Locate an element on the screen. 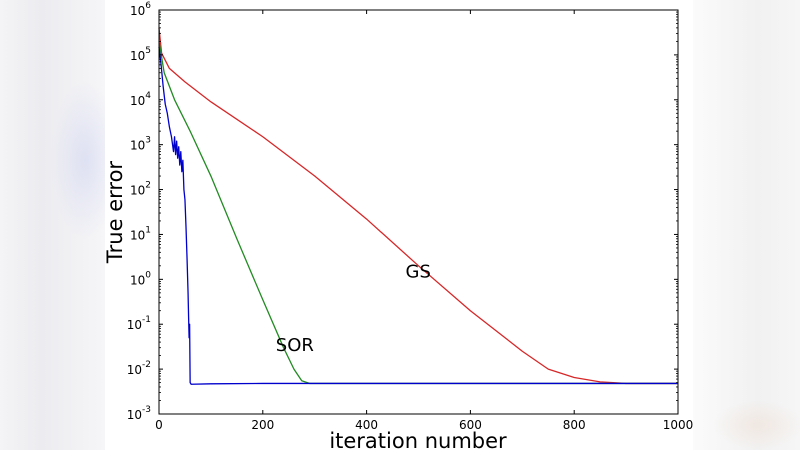 This screenshot has width=800, height=450. y-tick-label: 10⁻² is located at coordinates (139, 368).